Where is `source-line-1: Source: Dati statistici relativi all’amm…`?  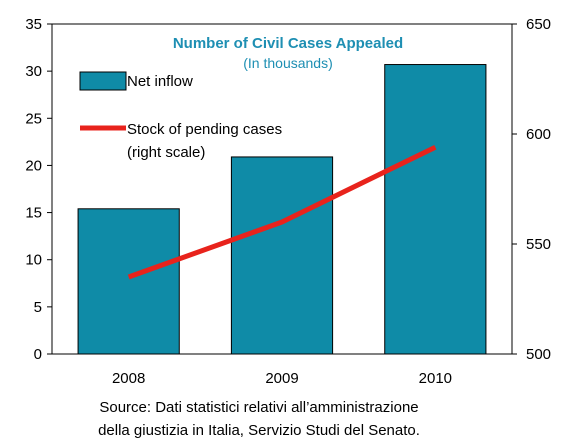
source-line-1: Source: Dati statistici relativi all’amm… is located at coordinates (258, 407).